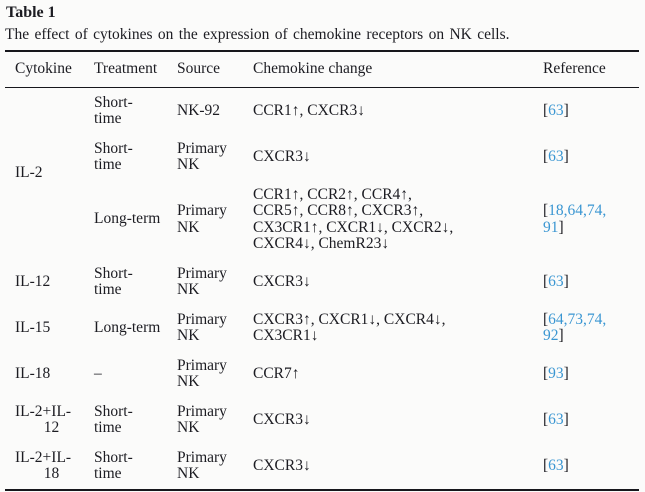 The image size is (645, 492). Describe the element at coordinates (575, 319) in the screenshot. I see `reference-link: 73` at that location.